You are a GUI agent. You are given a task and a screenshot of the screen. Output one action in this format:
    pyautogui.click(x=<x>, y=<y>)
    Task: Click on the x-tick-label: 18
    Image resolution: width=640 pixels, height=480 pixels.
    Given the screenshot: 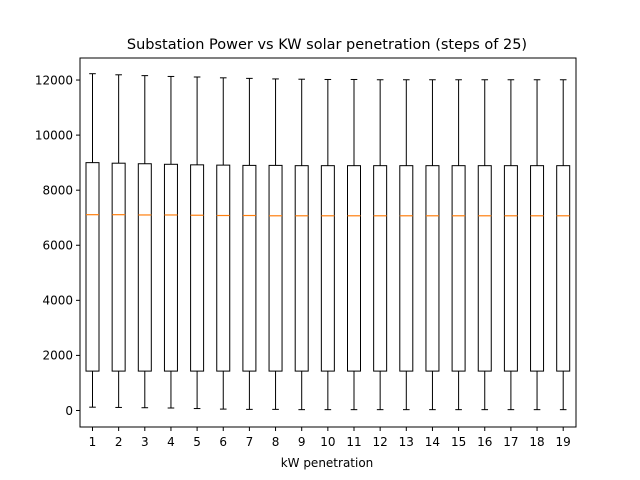 What is the action you would take?
    pyautogui.click(x=536, y=442)
    